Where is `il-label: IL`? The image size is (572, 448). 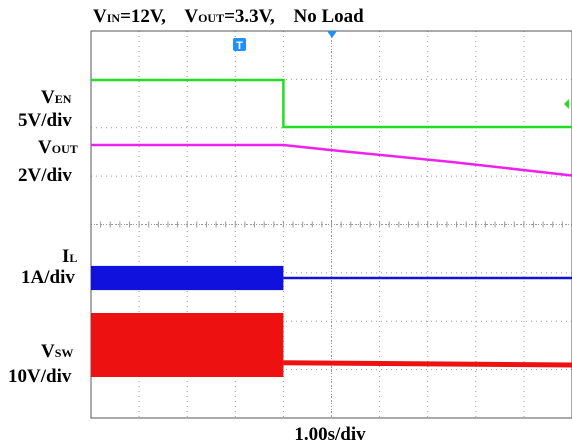
il-label: IL is located at coordinates (69, 256).